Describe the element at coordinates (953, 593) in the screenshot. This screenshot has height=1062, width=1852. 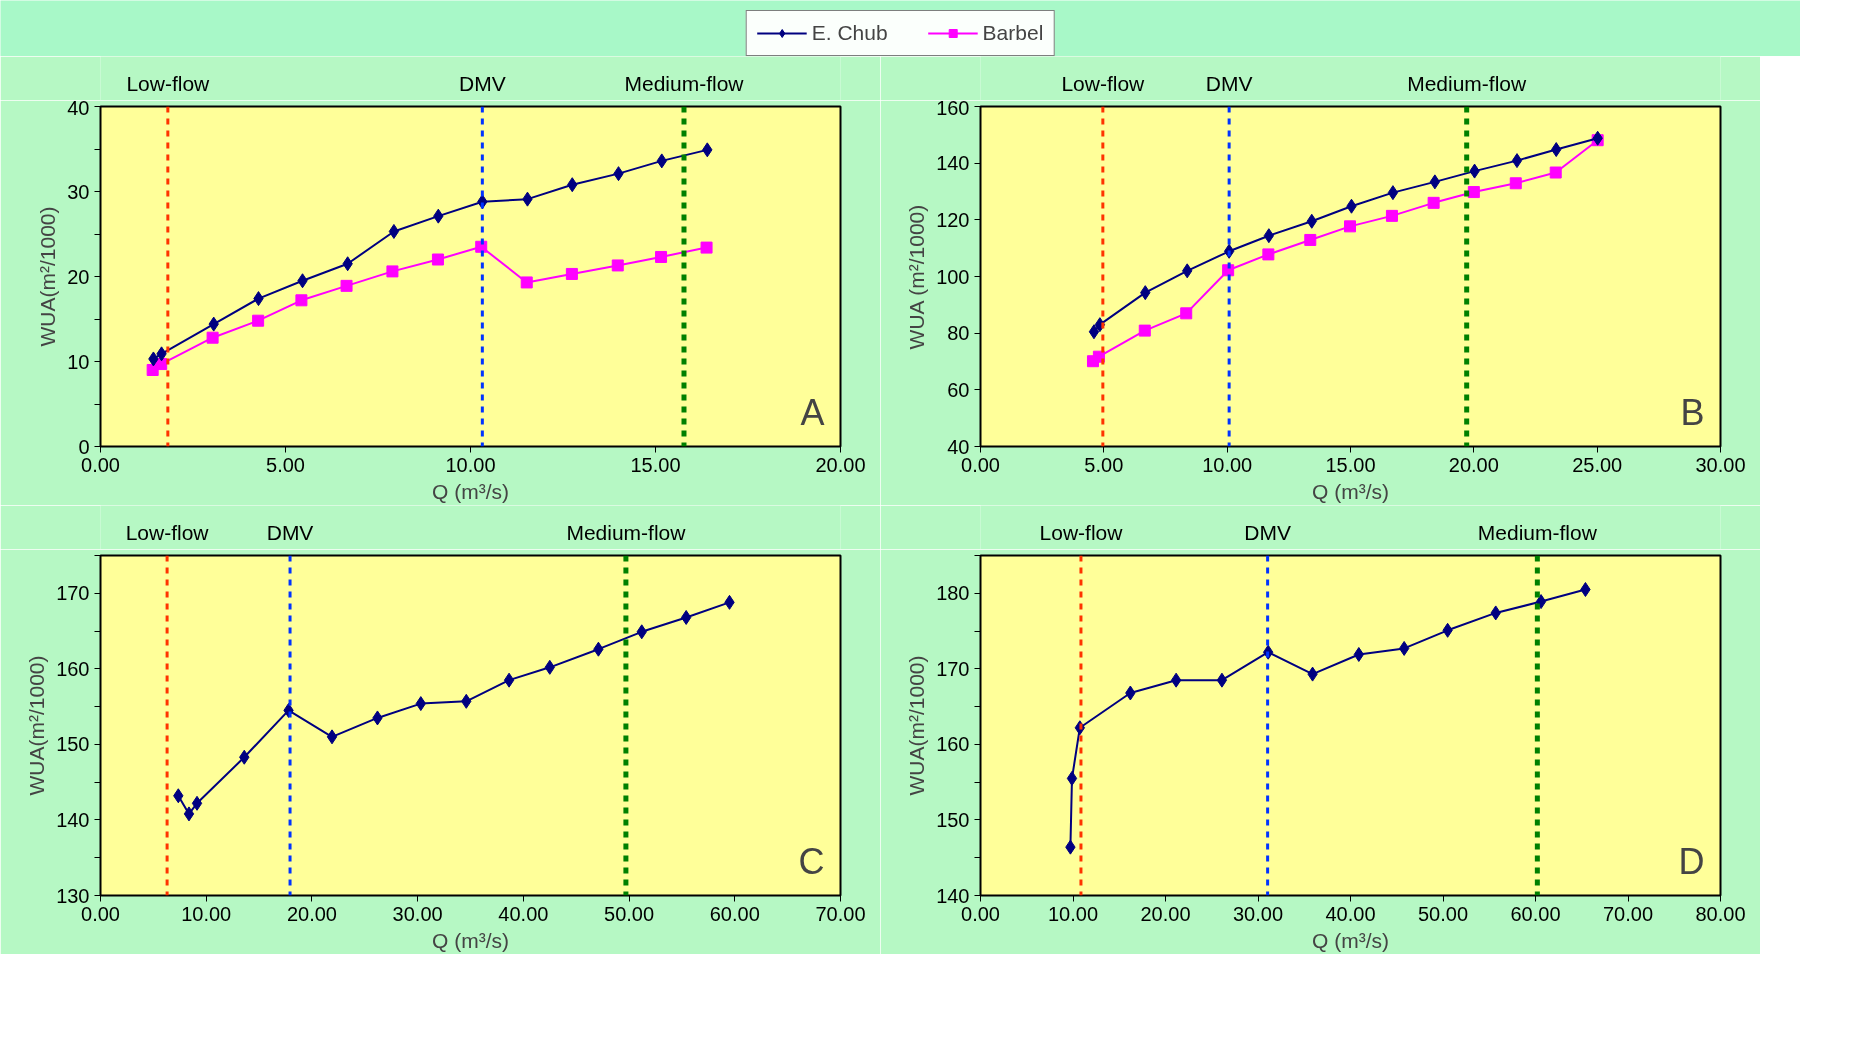
I see `y-tick-label: 180` at that location.